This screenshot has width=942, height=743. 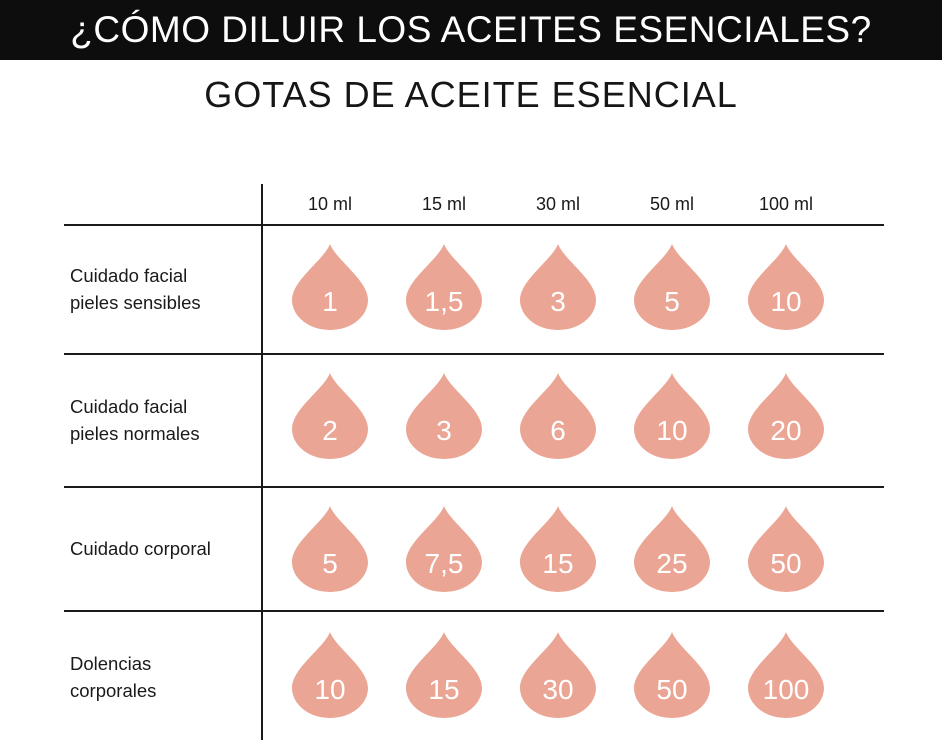 I want to click on drop-cell: 20, so click(x=786, y=416).